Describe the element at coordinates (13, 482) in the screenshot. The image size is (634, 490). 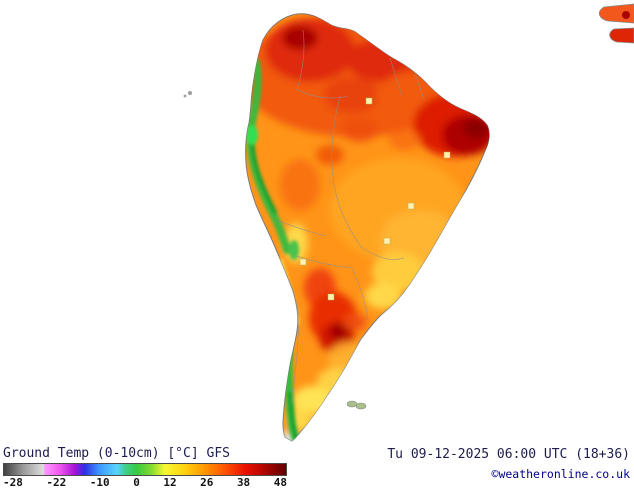
I see `colorbar-tick: -28` at that location.